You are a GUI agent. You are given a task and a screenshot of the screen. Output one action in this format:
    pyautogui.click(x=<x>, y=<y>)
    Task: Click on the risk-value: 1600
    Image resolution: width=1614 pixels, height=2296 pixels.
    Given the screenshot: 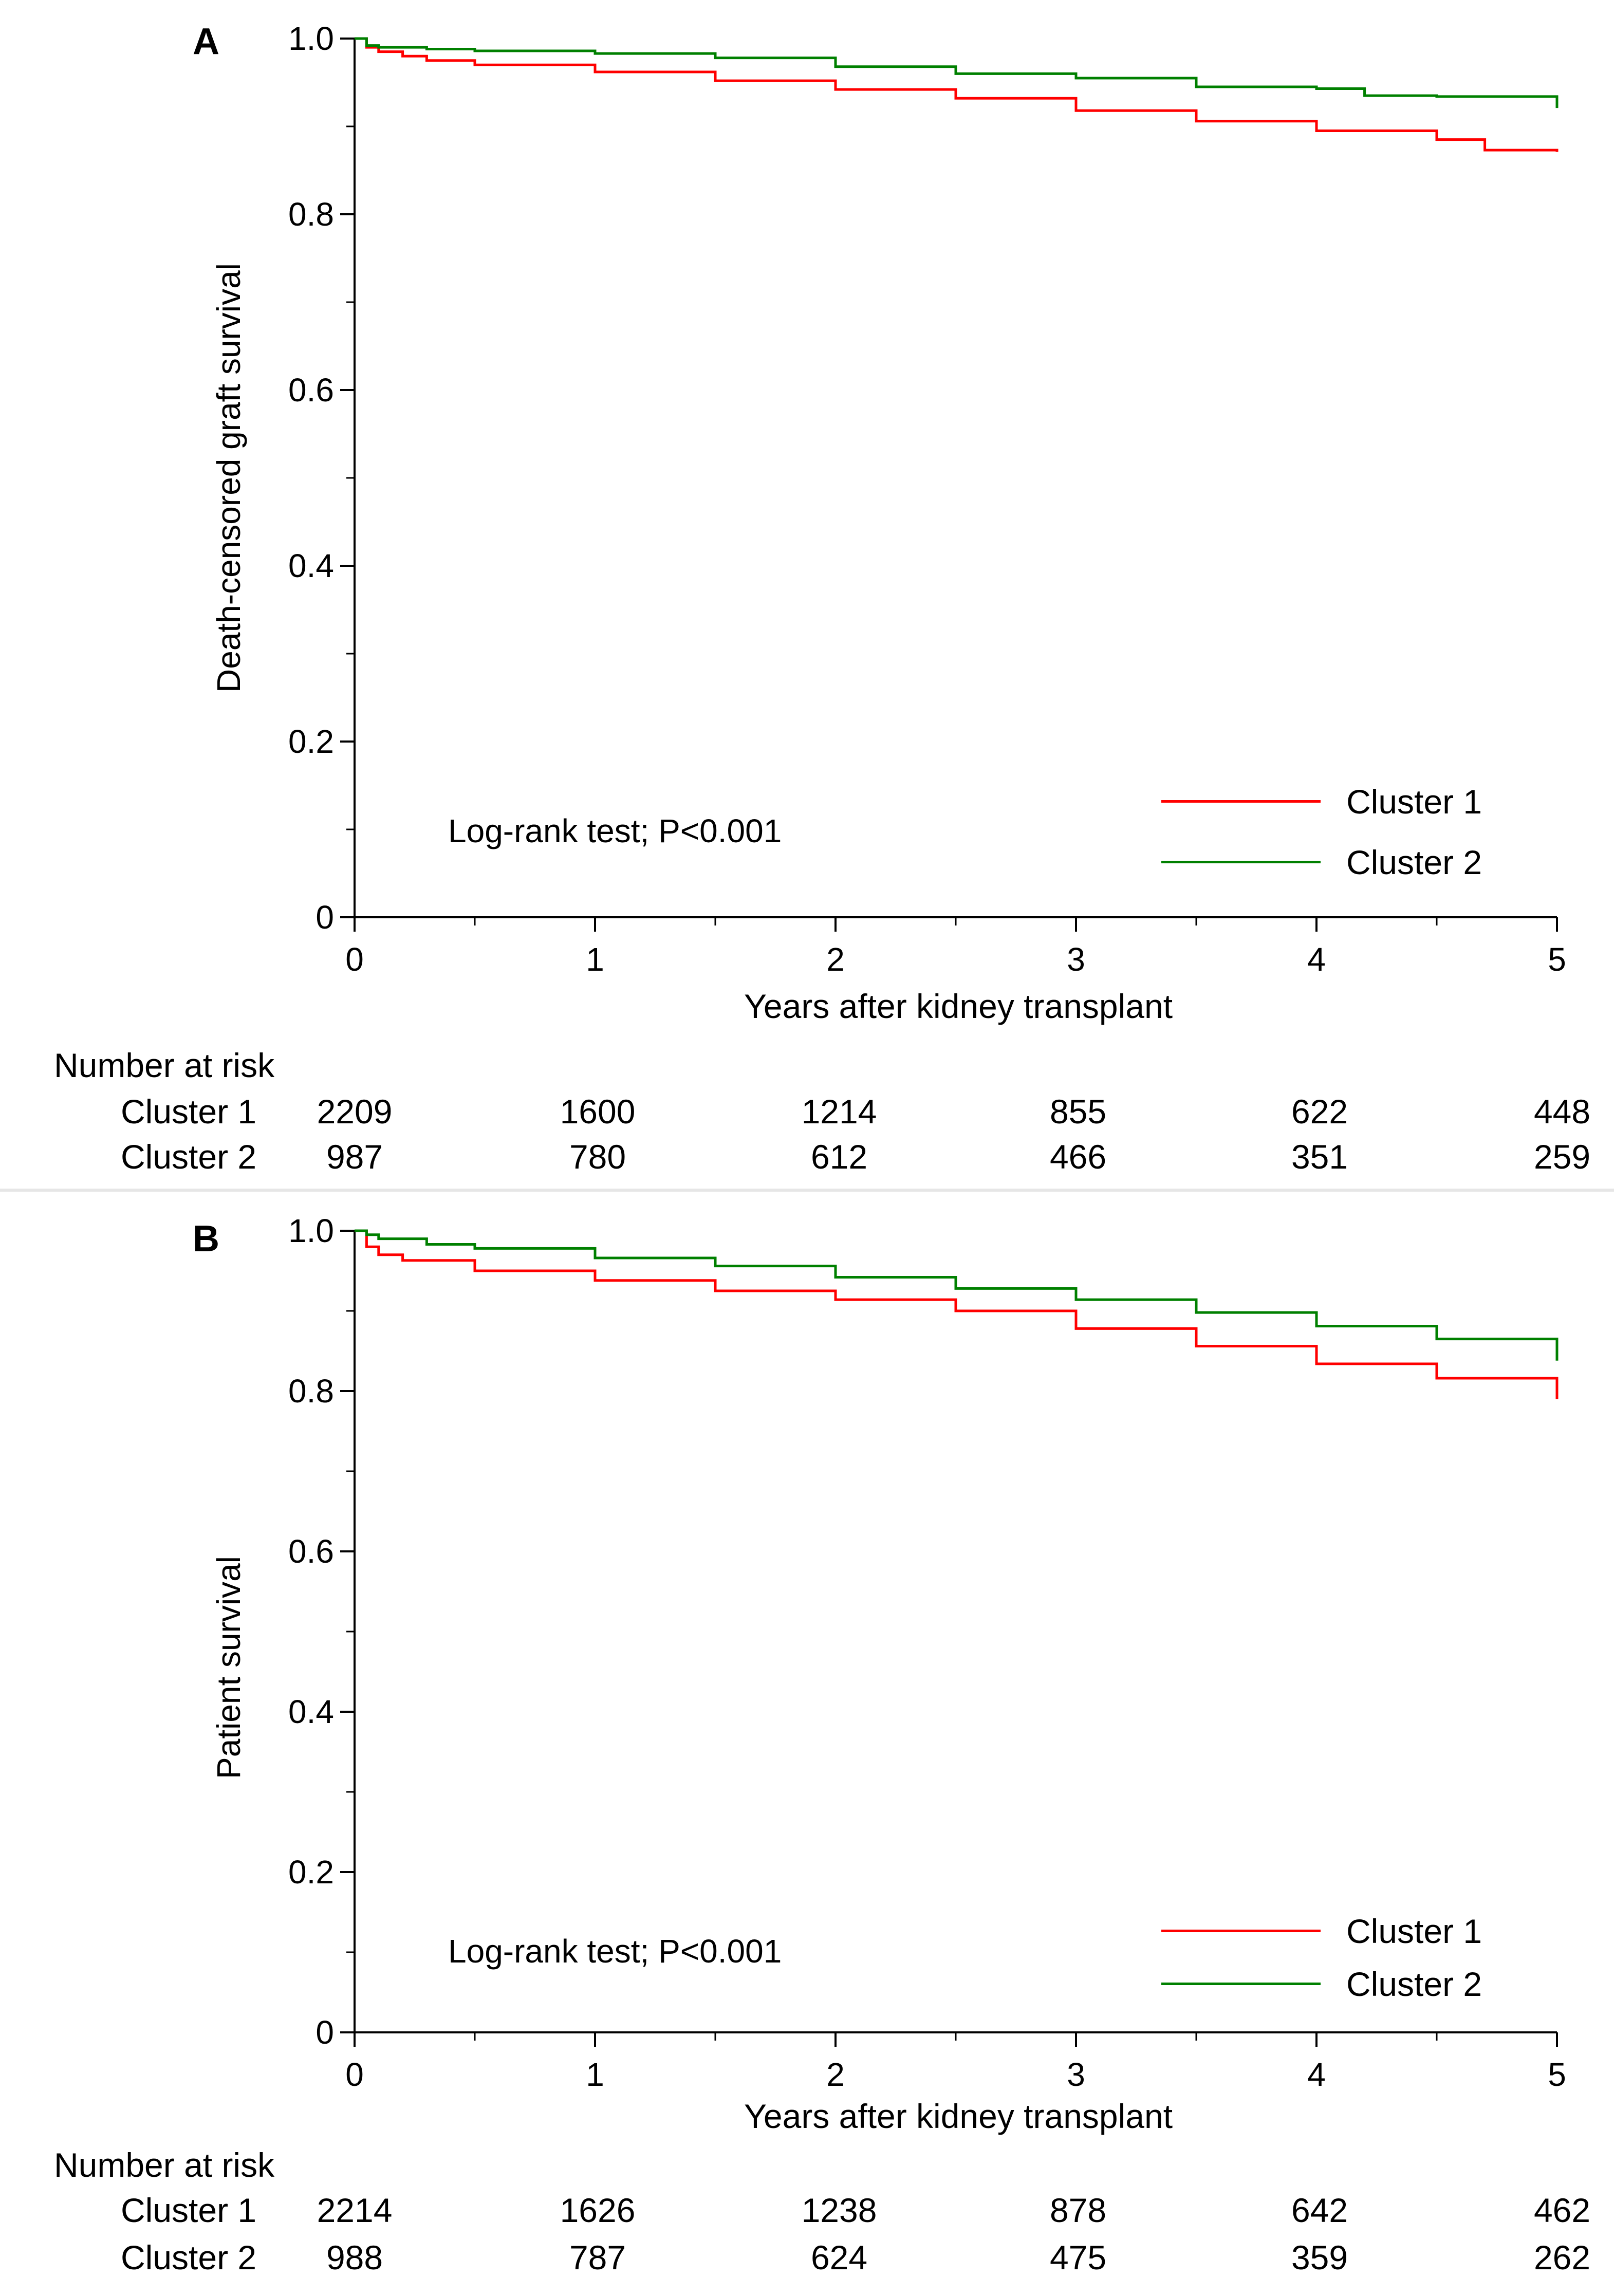 What is the action you would take?
    pyautogui.click(x=598, y=1112)
    